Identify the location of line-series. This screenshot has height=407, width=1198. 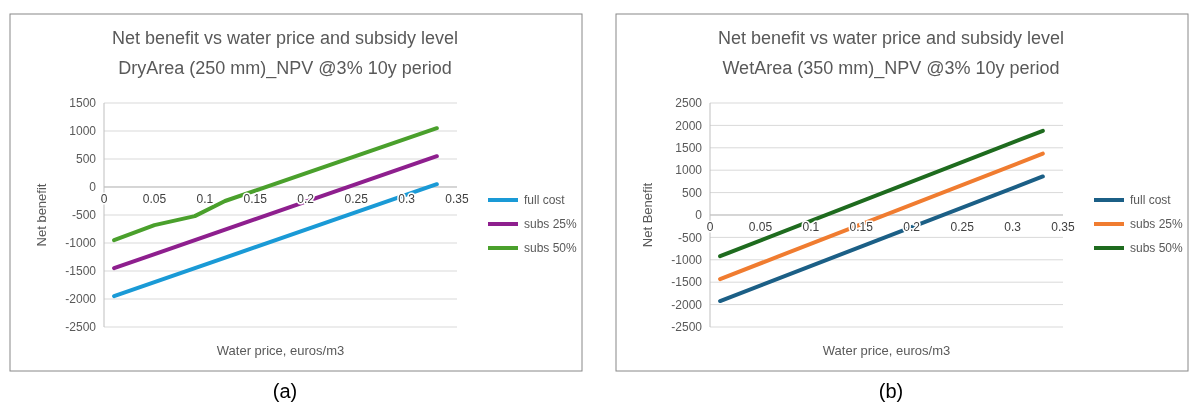
(275, 184).